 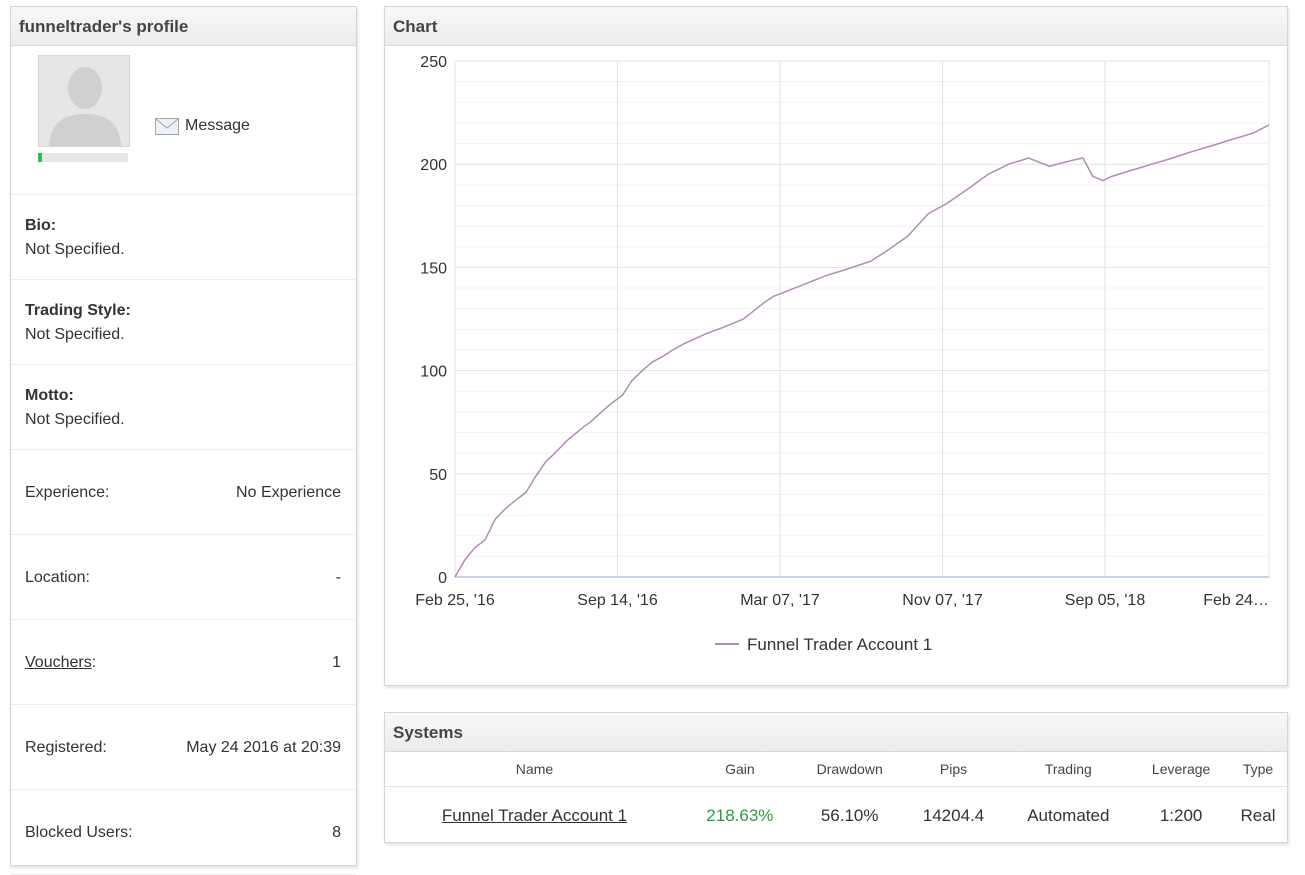 I want to click on bio-label: Bio:, so click(x=41, y=225).